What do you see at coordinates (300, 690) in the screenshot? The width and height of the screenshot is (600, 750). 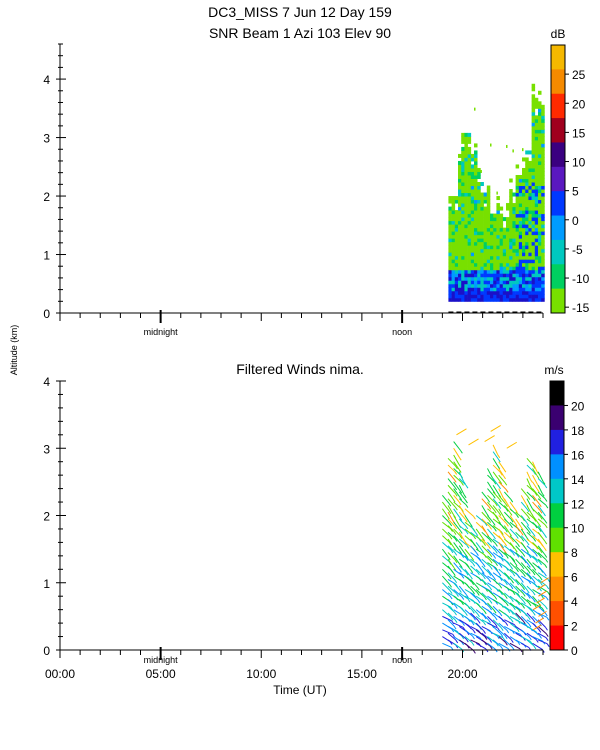 I see `x-axis-label: Time (UT)` at bounding box center [300, 690].